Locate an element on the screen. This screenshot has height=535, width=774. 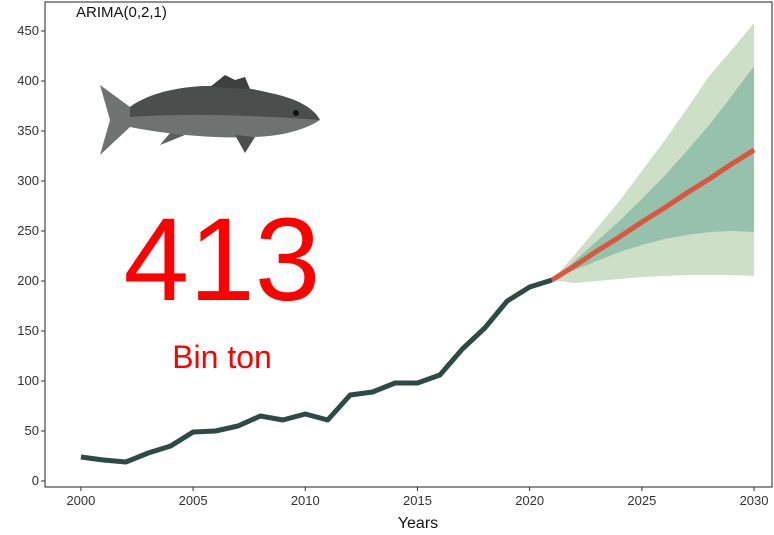
y-tick-label: 250 is located at coordinates (28, 230).